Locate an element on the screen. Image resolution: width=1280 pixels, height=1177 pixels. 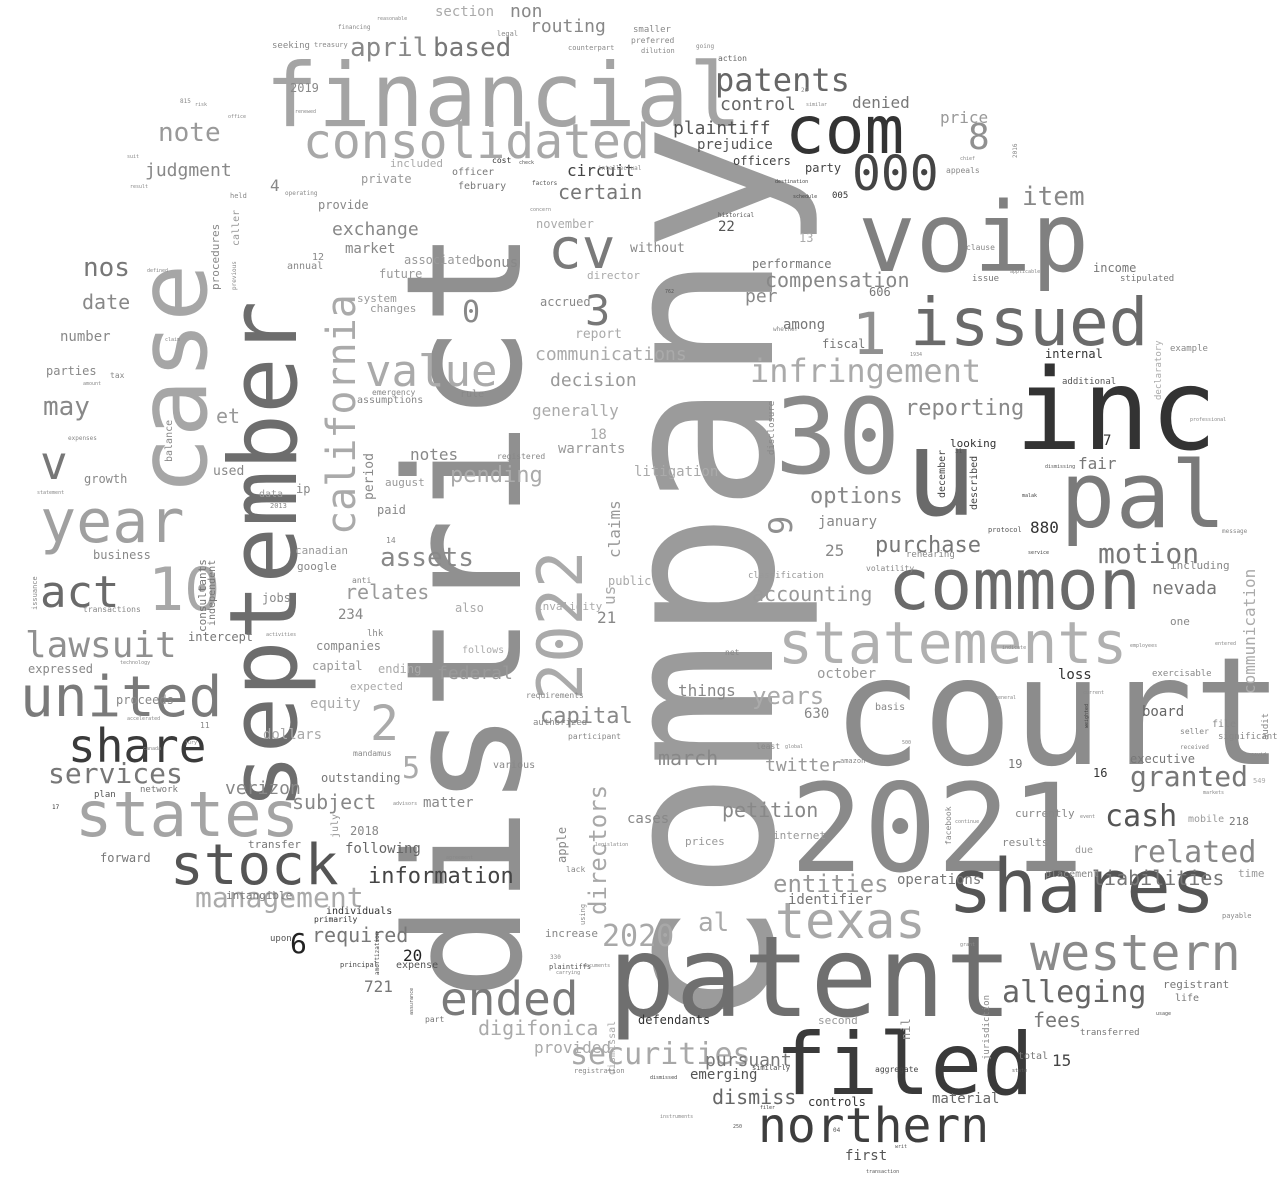
word-based: based is located at coordinates (472, 48).